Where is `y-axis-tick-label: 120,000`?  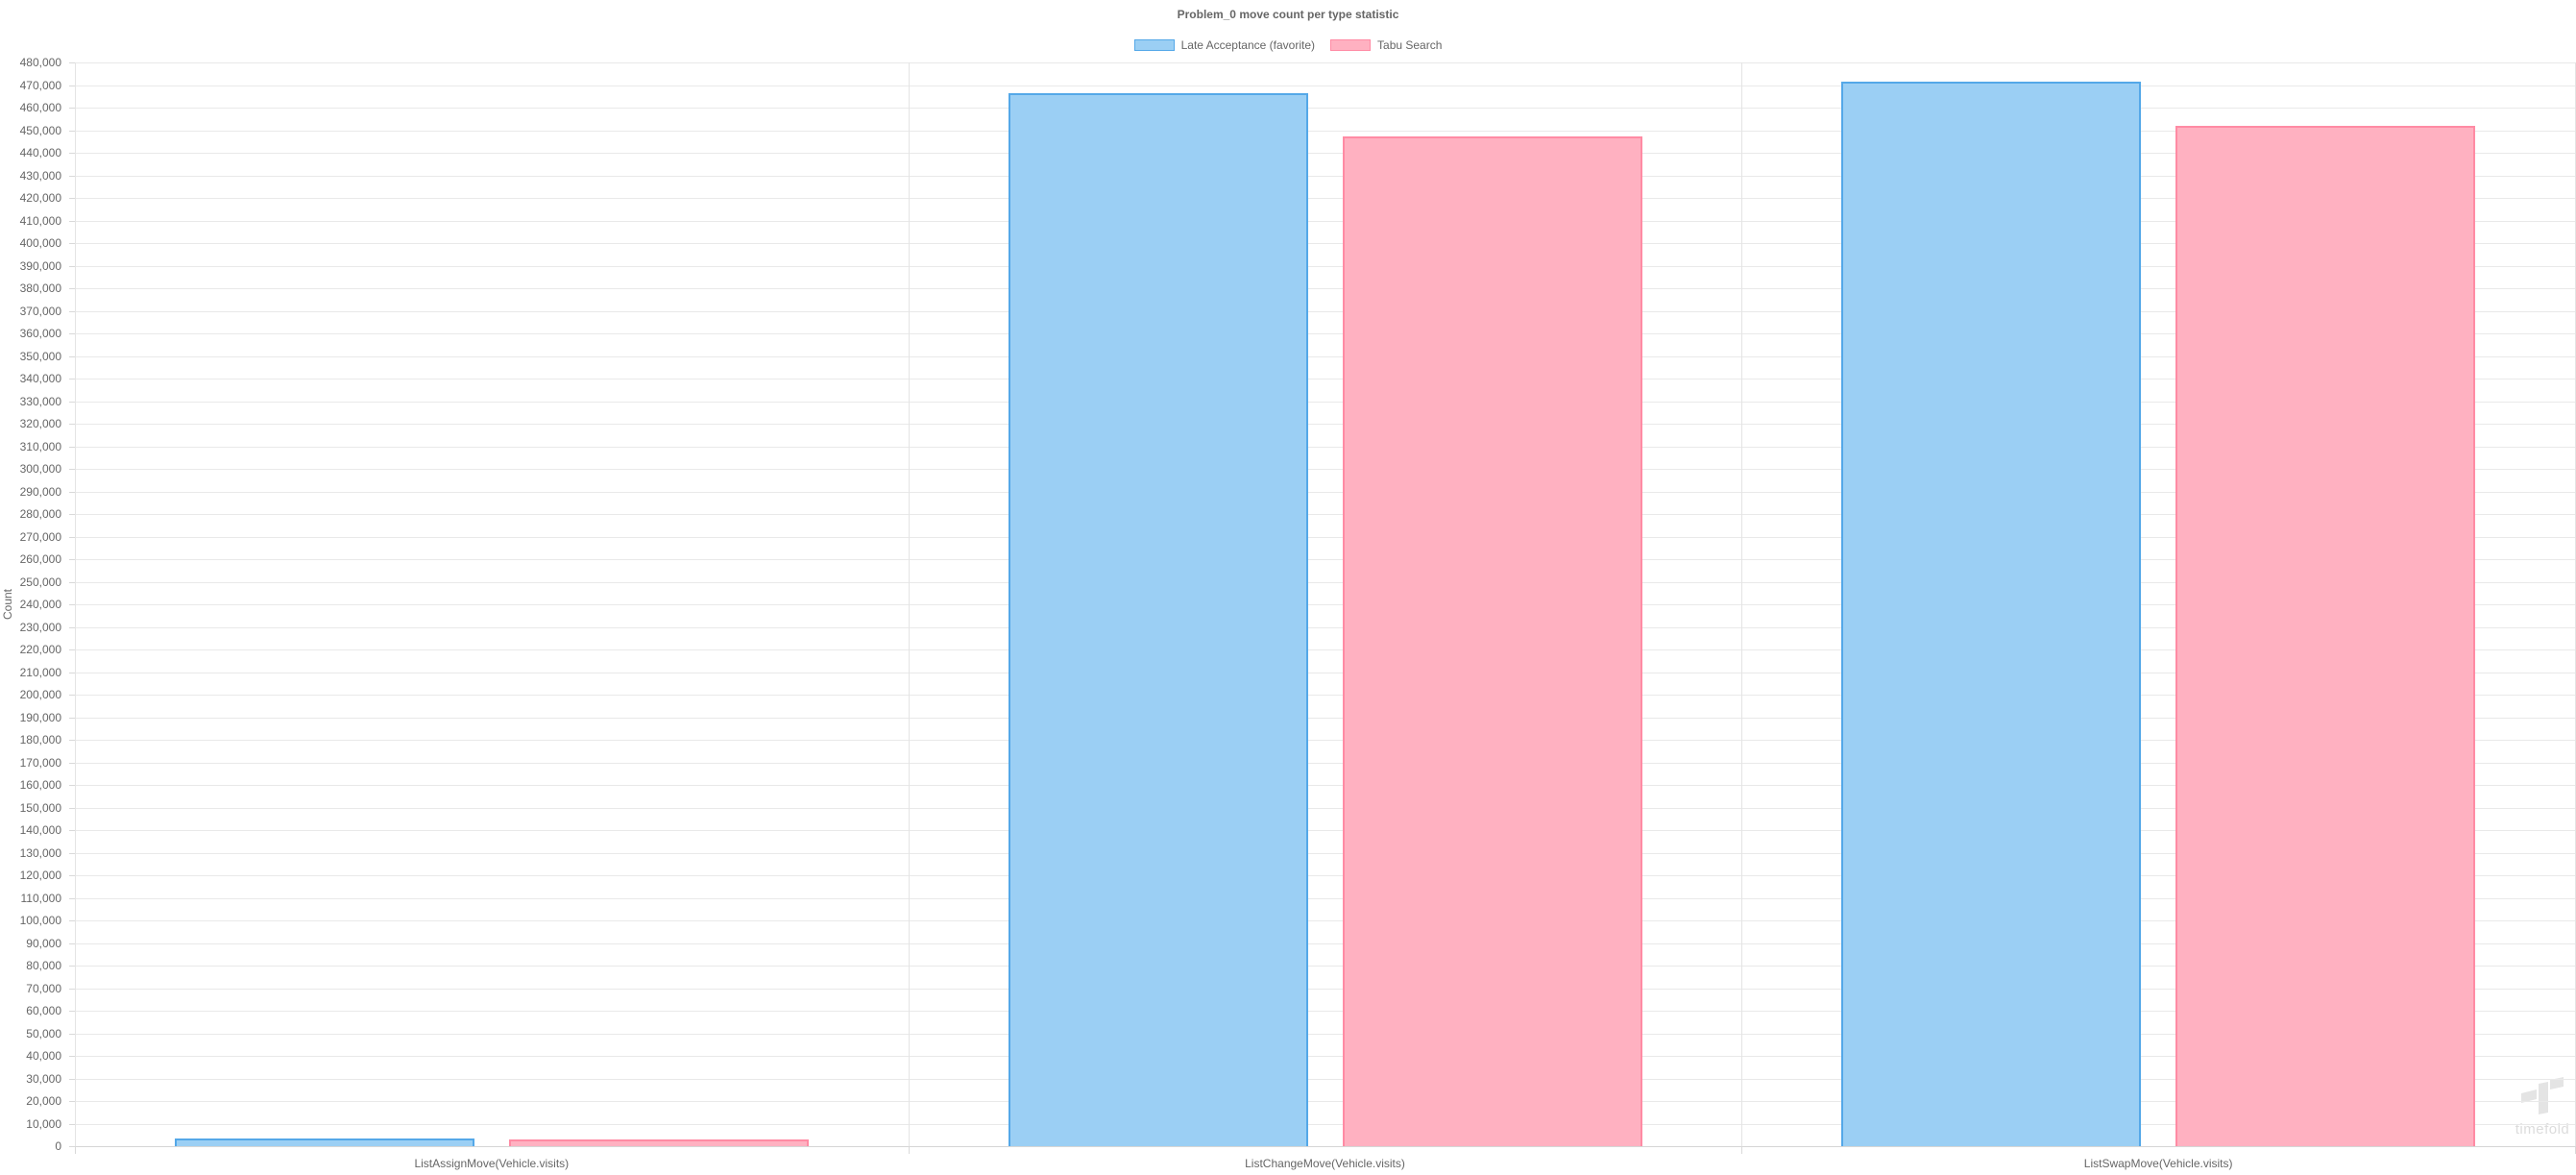
y-axis-tick-label: 120,000 is located at coordinates (40, 875).